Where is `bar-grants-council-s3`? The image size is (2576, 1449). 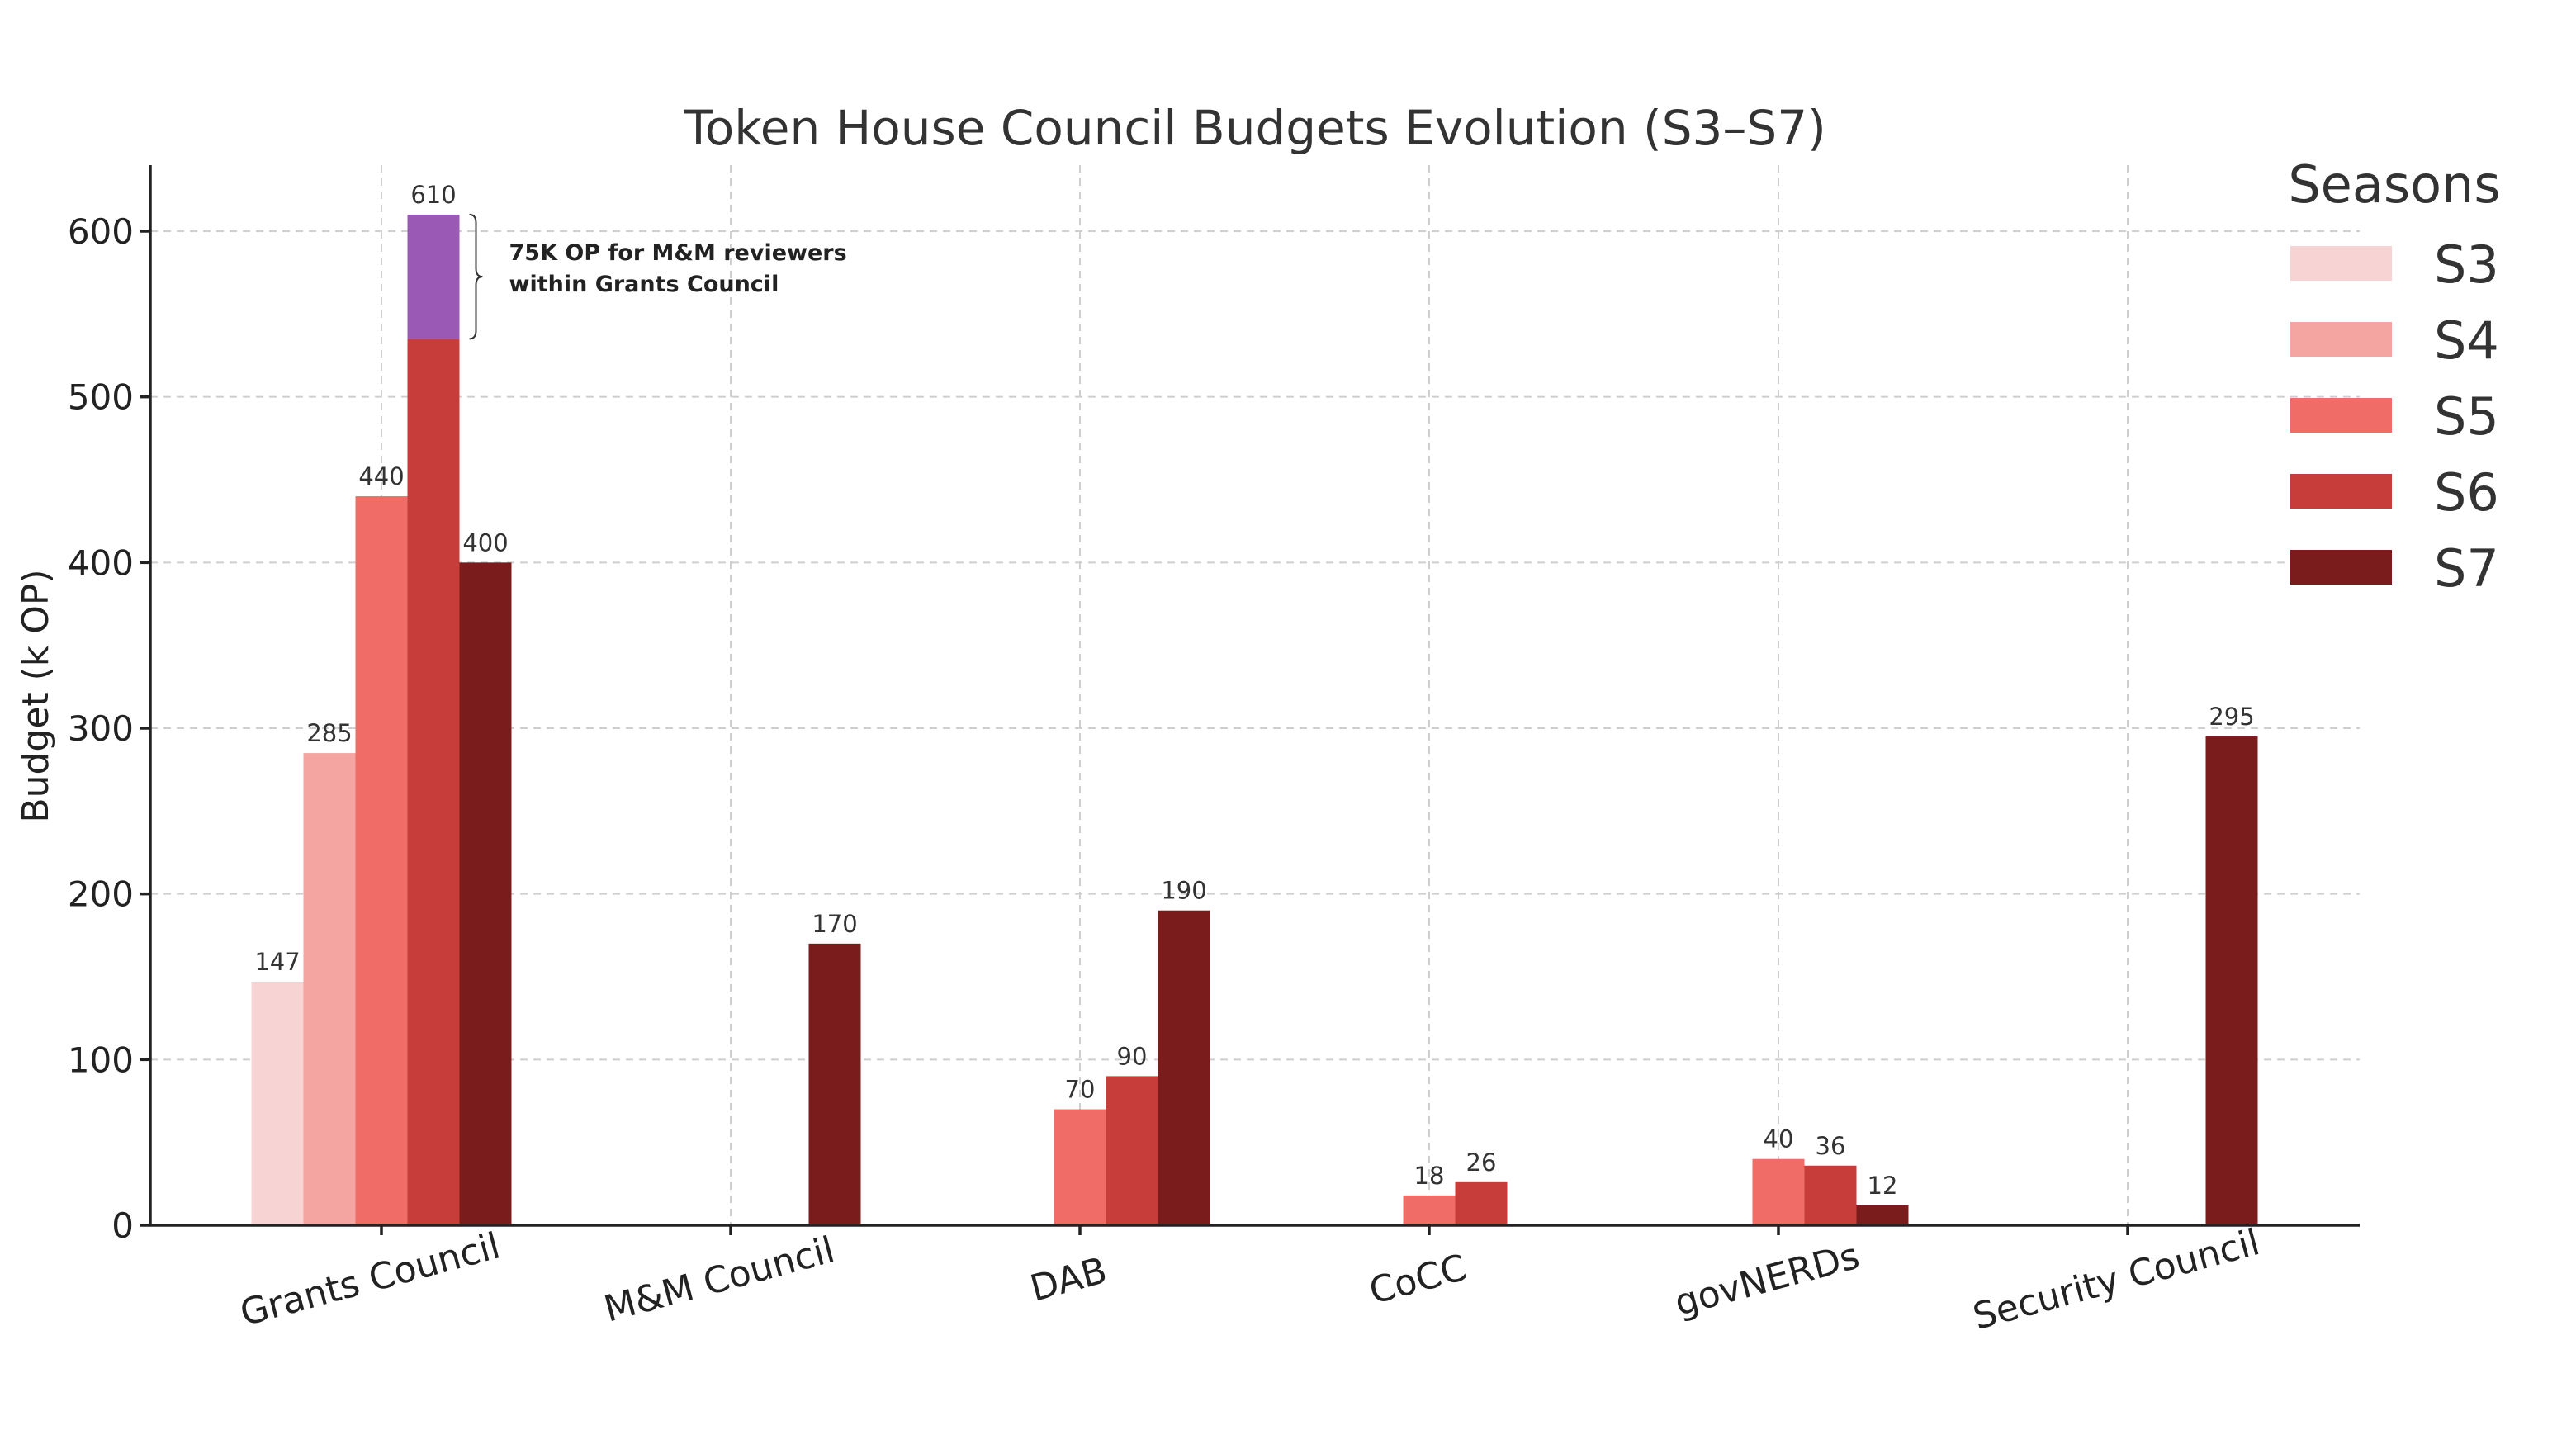
bar-grants-council-s3 is located at coordinates (277, 1103).